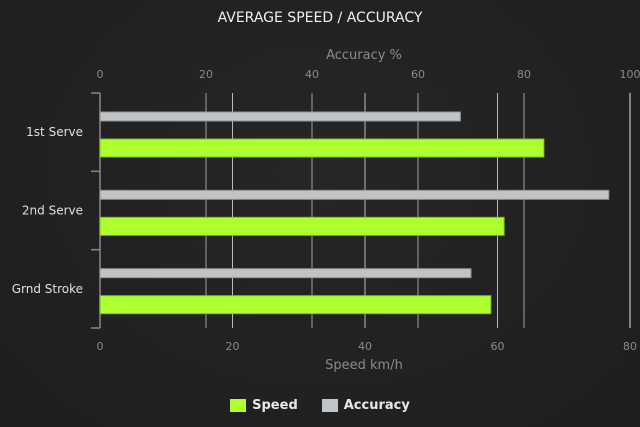  What do you see at coordinates (47, 289) in the screenshot?
I see `category-label: Grnd Stroke` at bounding box center [47, 289].